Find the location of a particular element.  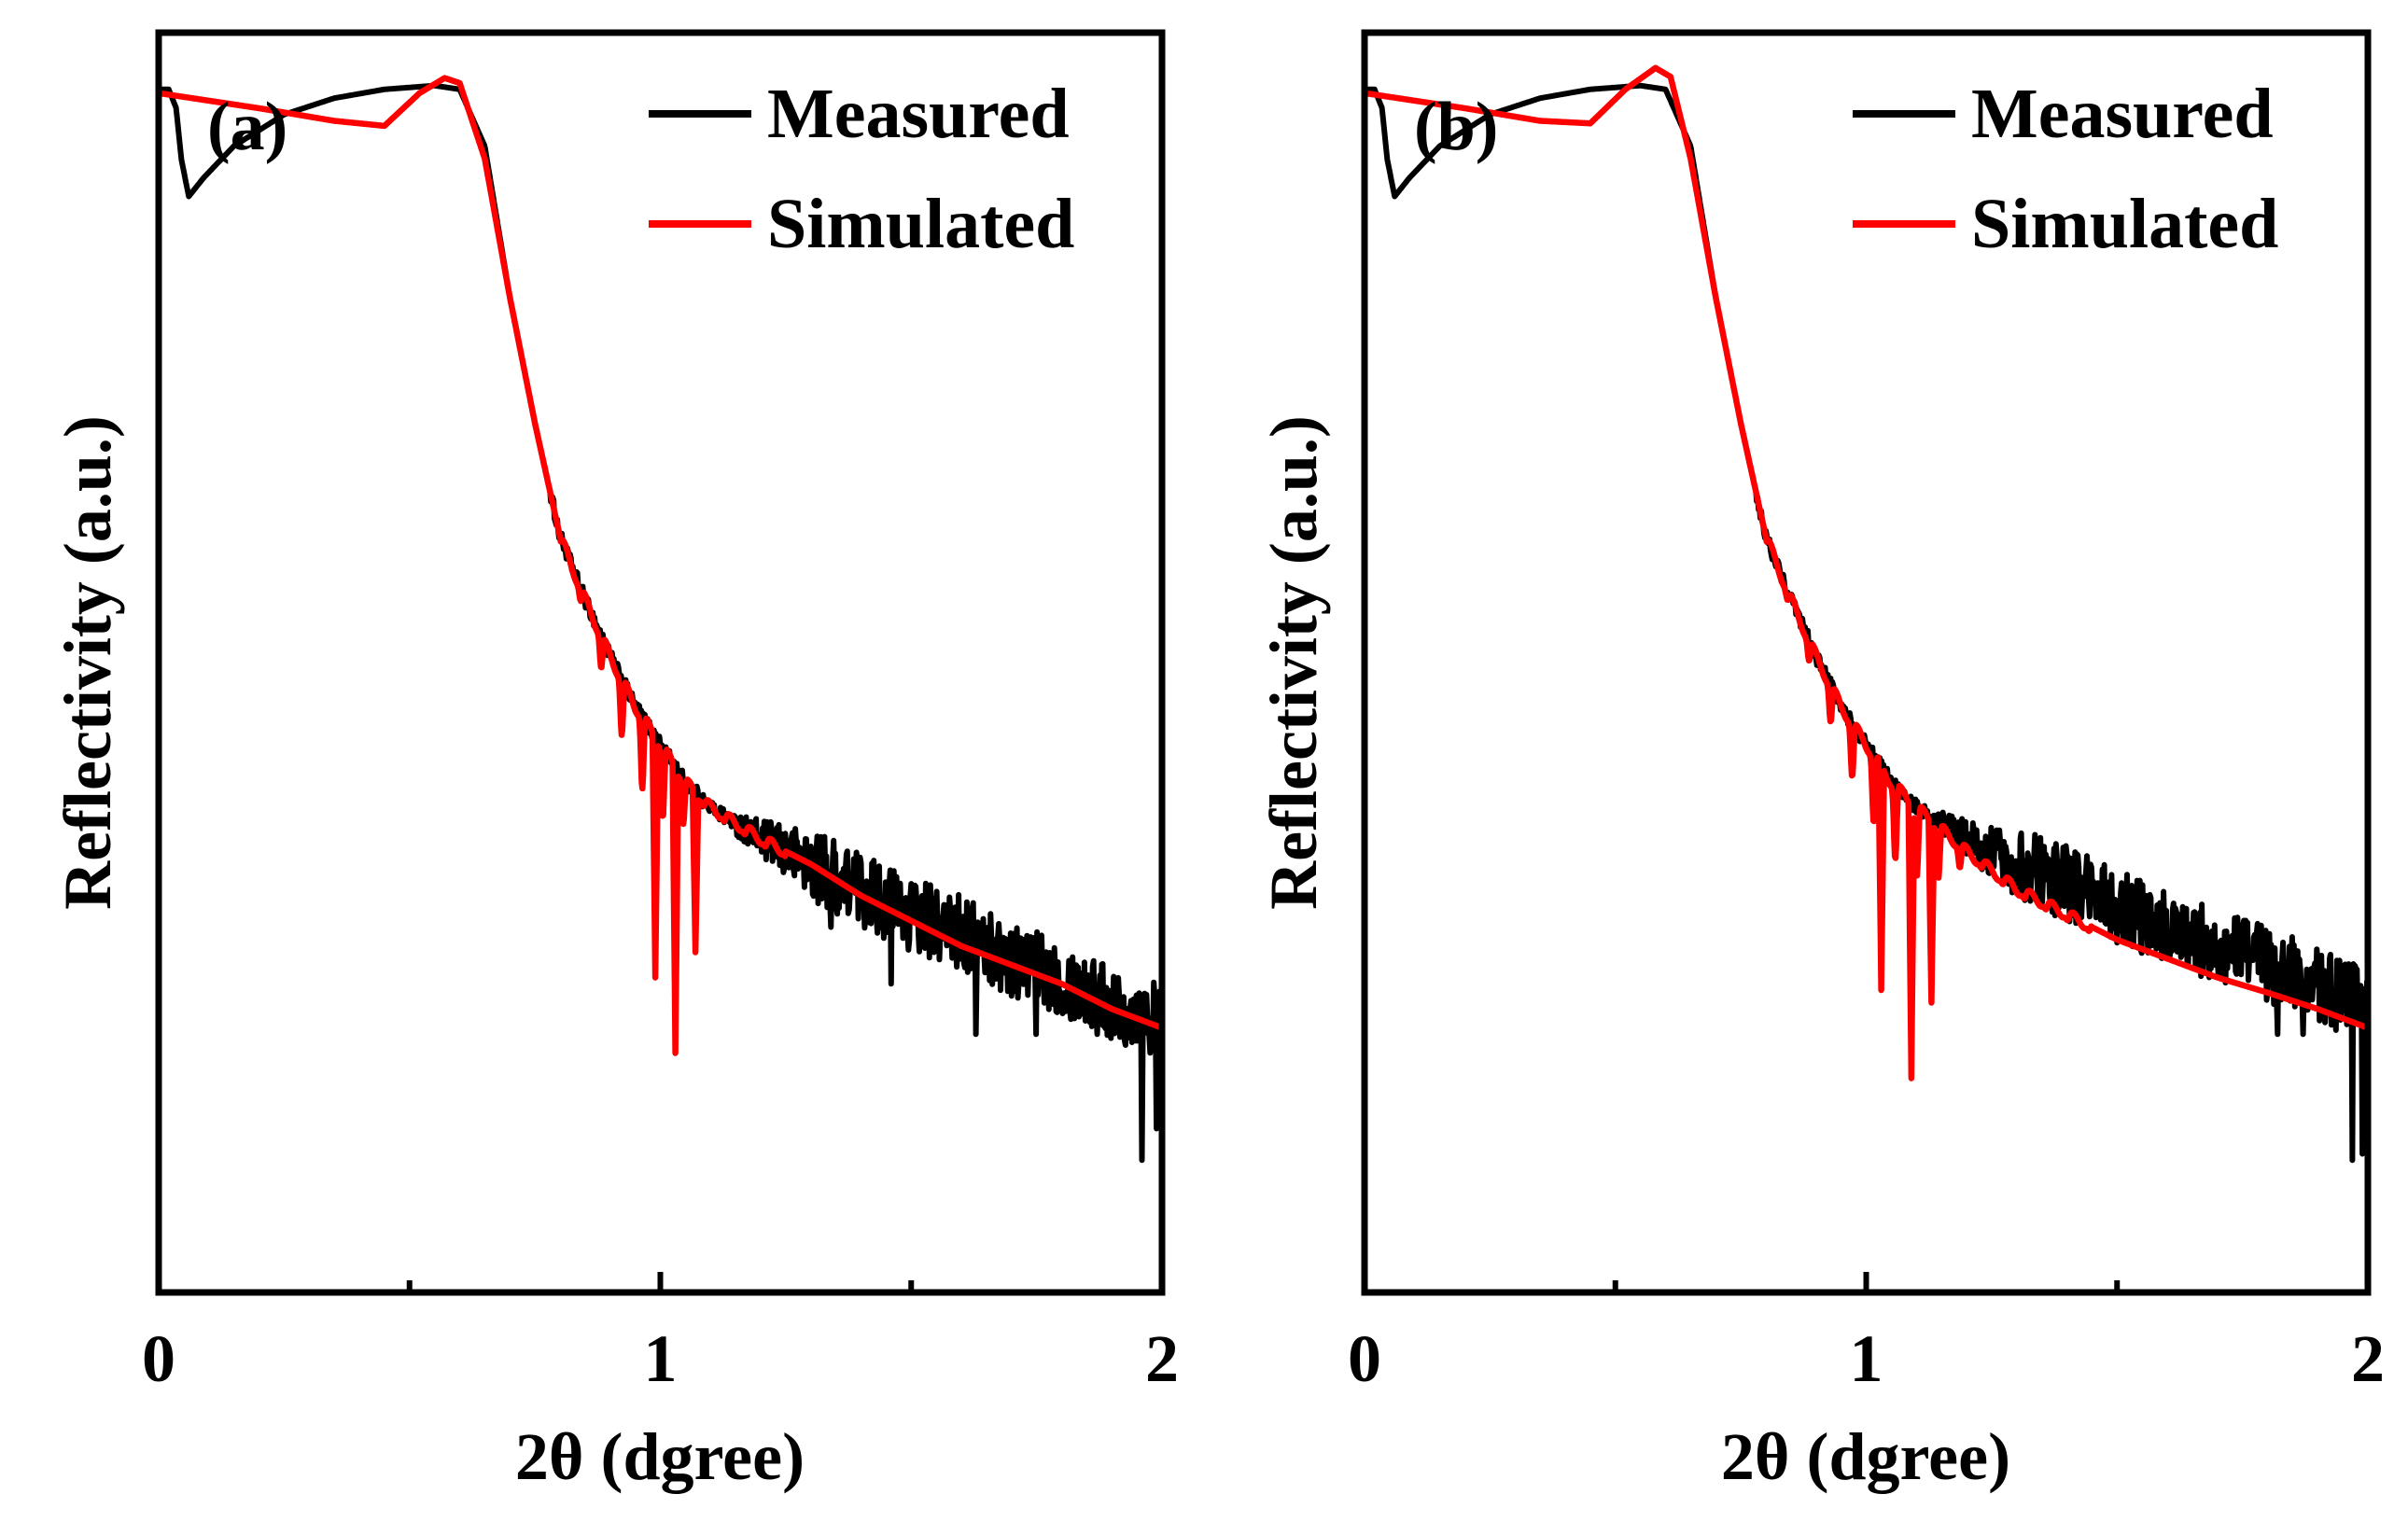

panel-label-a: (a) is located at coordinates (247, 127).